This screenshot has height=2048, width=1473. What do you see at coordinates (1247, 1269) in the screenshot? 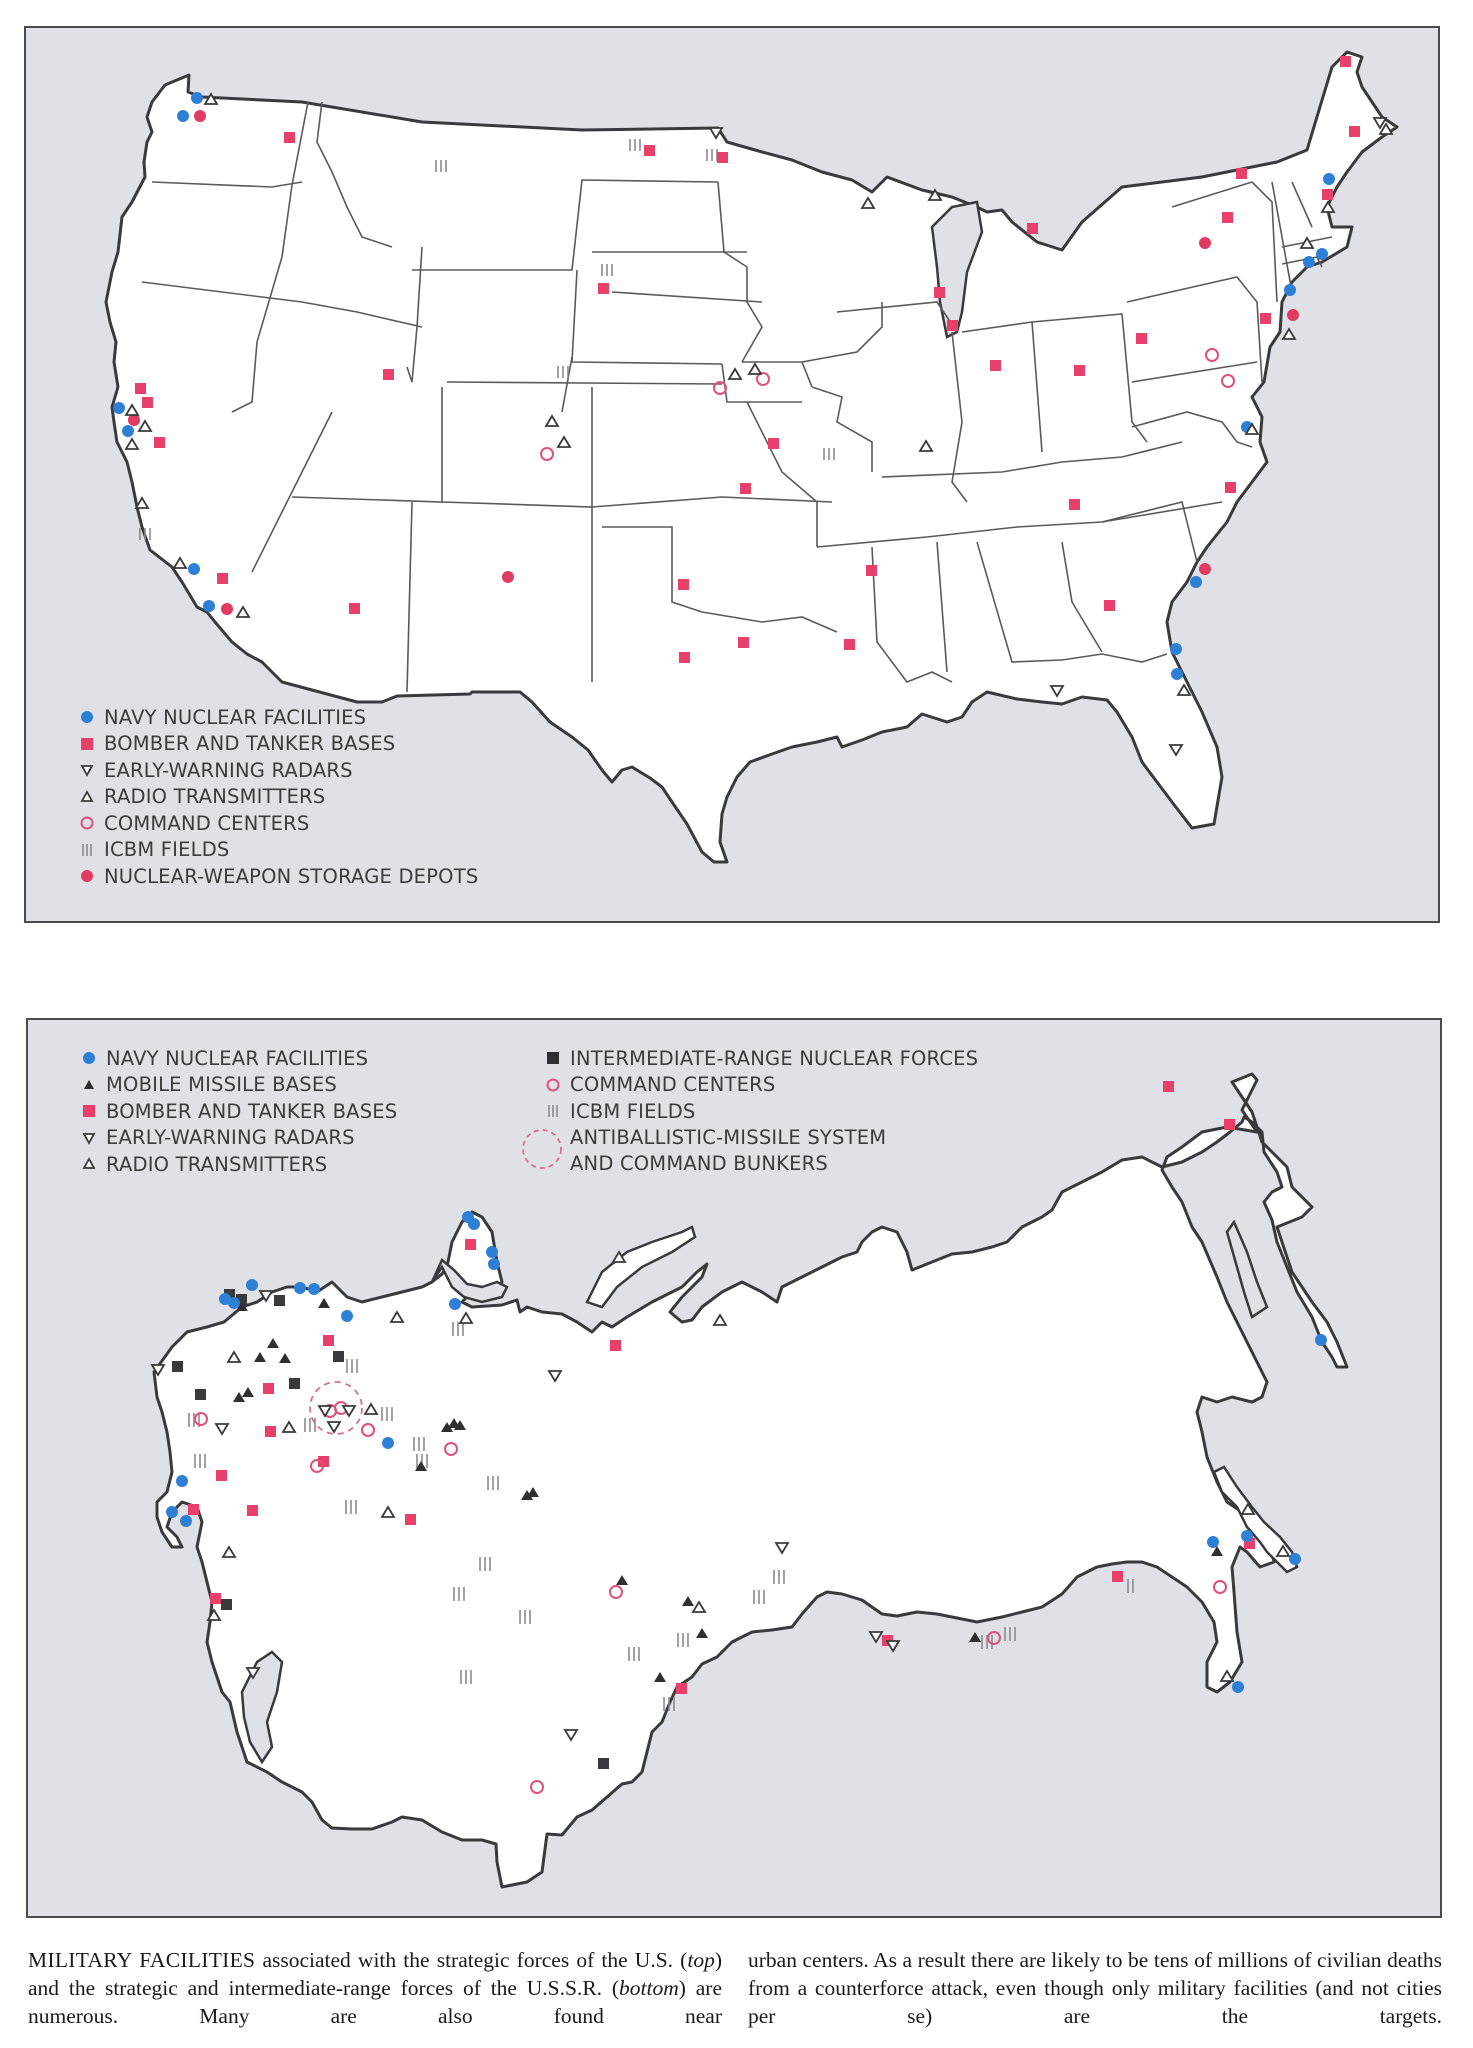
I see `kamchatka-gulf` at bounding box center [1247, 1269].